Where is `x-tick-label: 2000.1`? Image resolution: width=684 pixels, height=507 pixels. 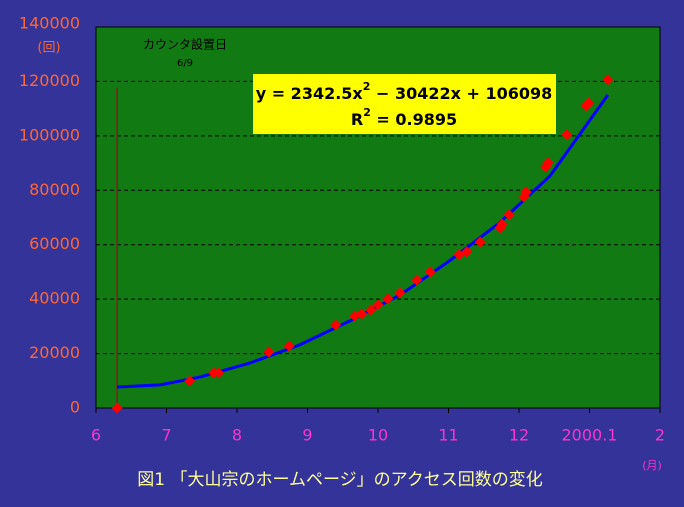 x-tick-label: 2000.1 is located at coordinates (590, 435).